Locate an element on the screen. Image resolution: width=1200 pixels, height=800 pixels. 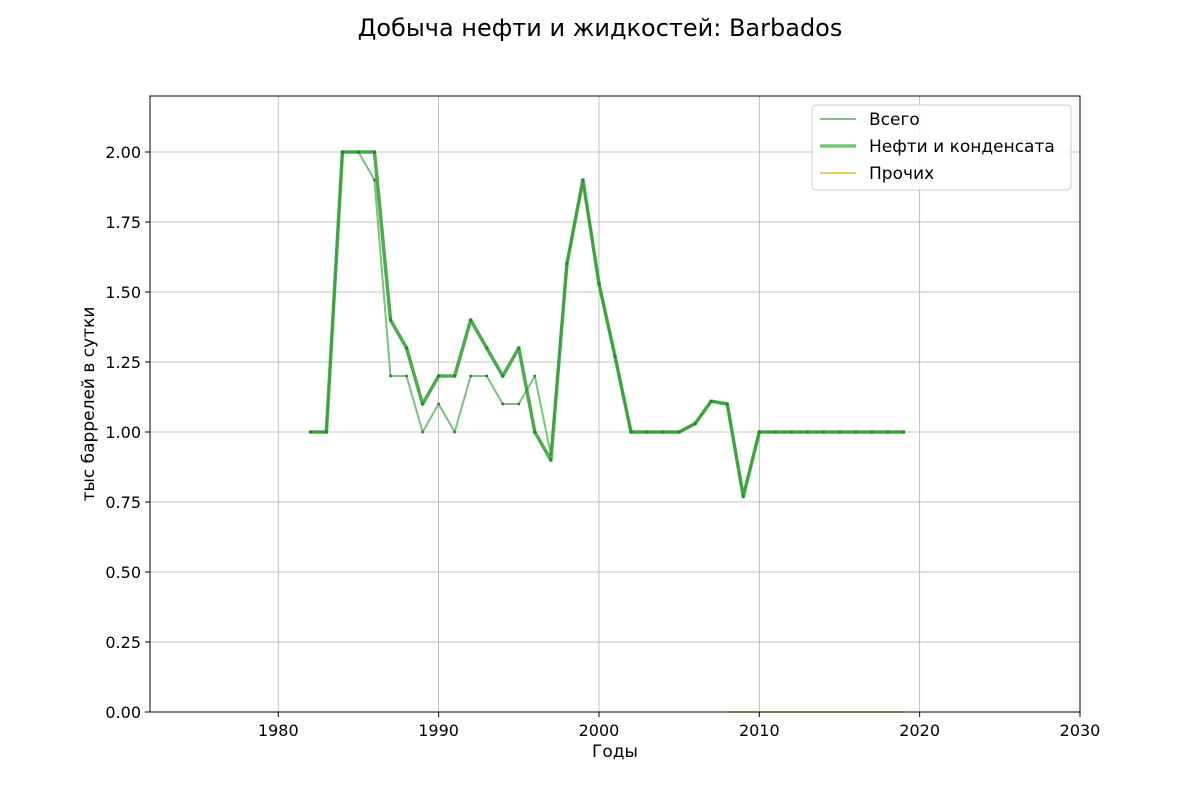
y-tick-label: 1.25 is located at coordinates (123, 362).